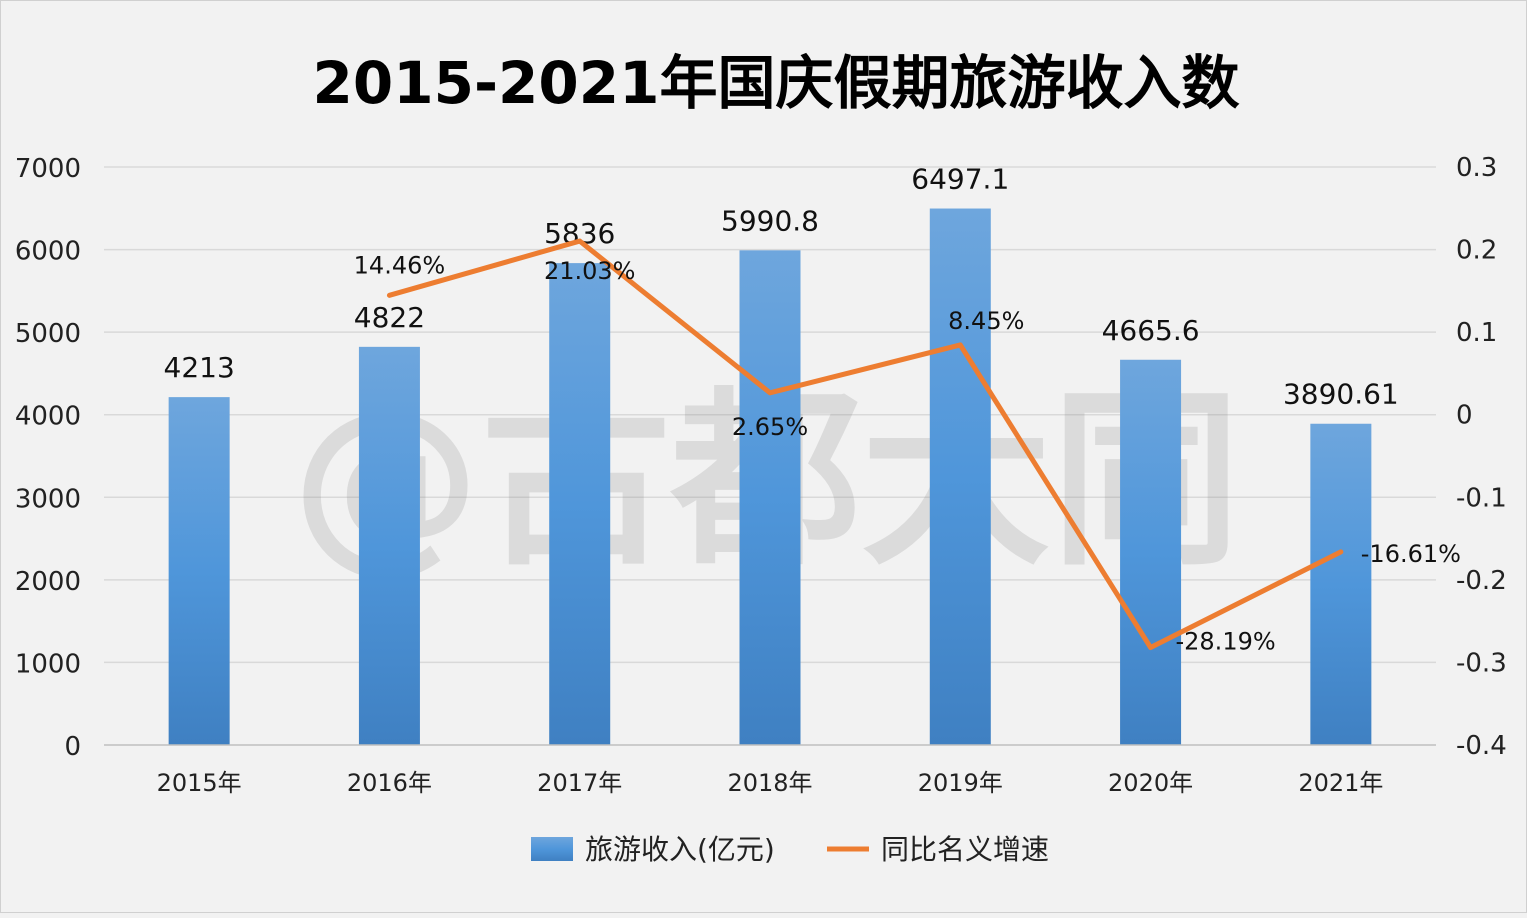 The width and height of the screenshot is (1527, 918). What do you see at coordinates (590, 271) in the screenshot?
I see `line-value-label: 21.03%` at bounding box center [590, 271].